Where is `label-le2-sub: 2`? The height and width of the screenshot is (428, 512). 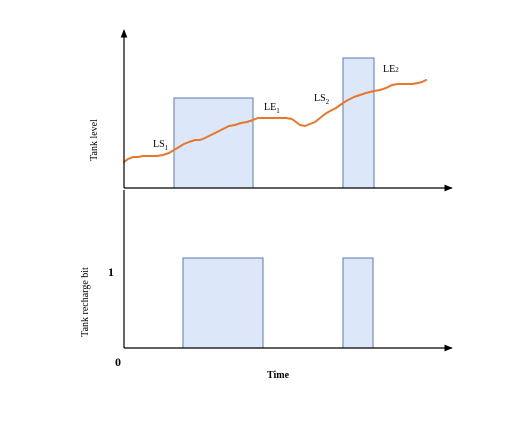
label-le2-sub: 2 is located at coordinates (397, 70).